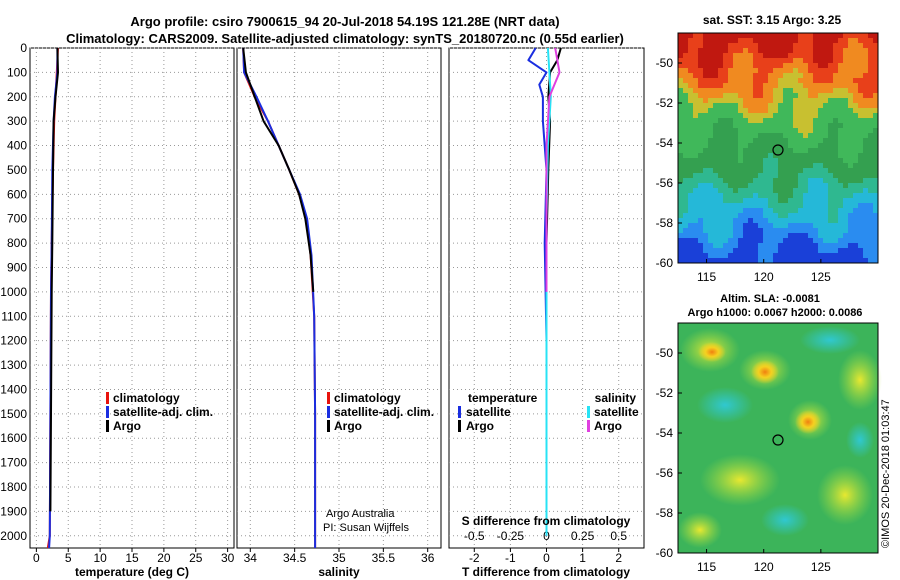  What do you see at coordinates (100, 558) in the screenshot?
I see `x-tick-label: 10` at bounding box center [100, 558].